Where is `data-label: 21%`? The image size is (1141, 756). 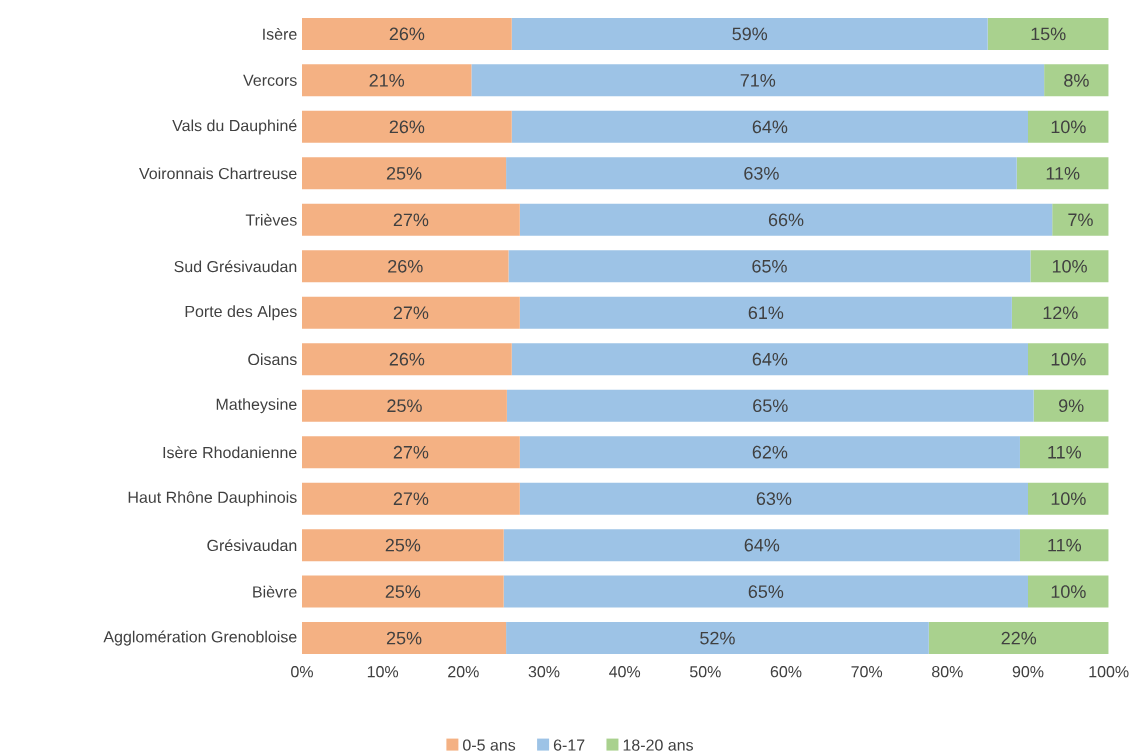
data-label: 21% is located at coordinates (387, 80).